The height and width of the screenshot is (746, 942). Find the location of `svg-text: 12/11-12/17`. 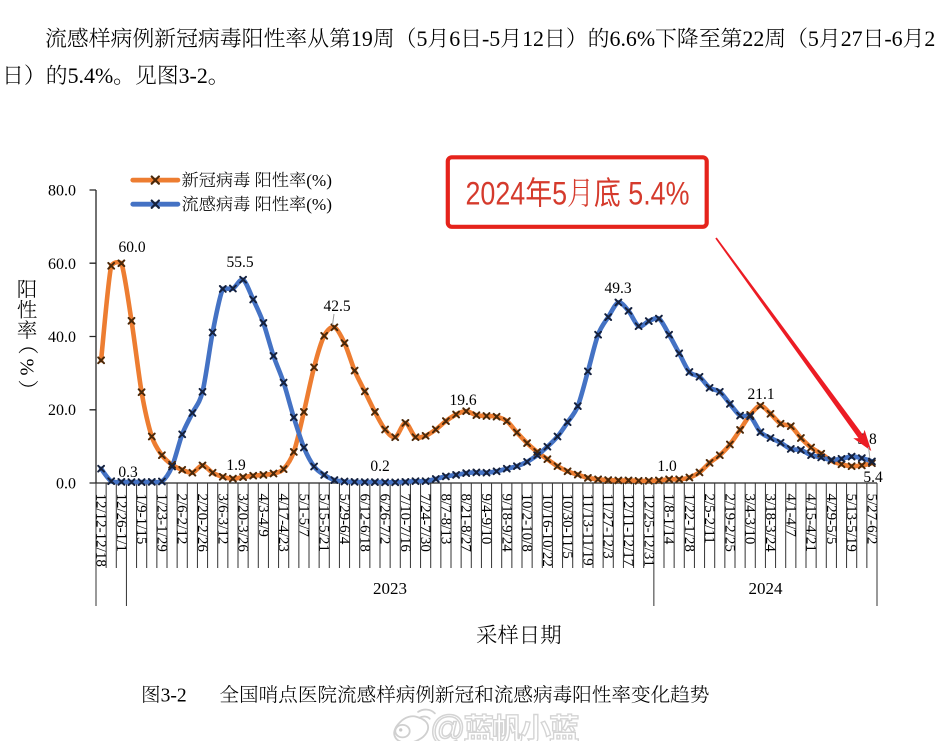

svg-text: 12/11-12/17 is located at coordinates (628, 530).